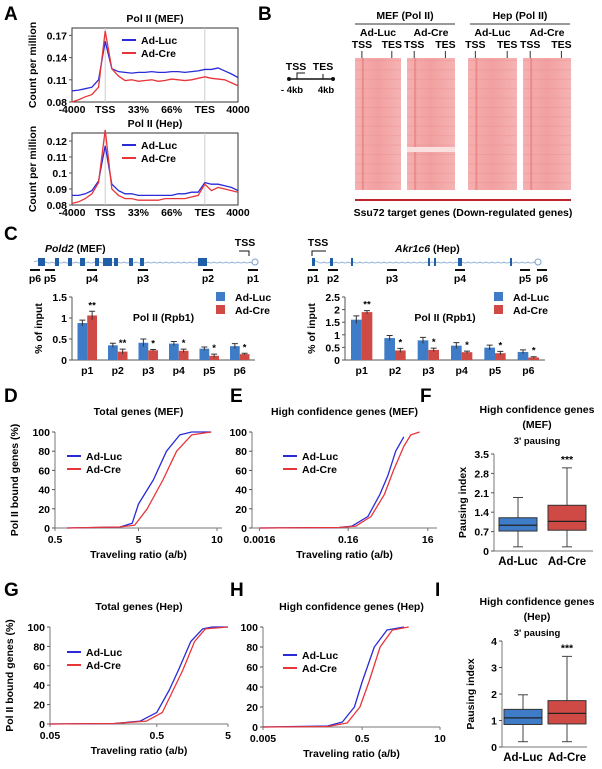  Describe the element at coordinates (57, 190) in the screenshot. I see `y-tick-label: 0.09` at that location.